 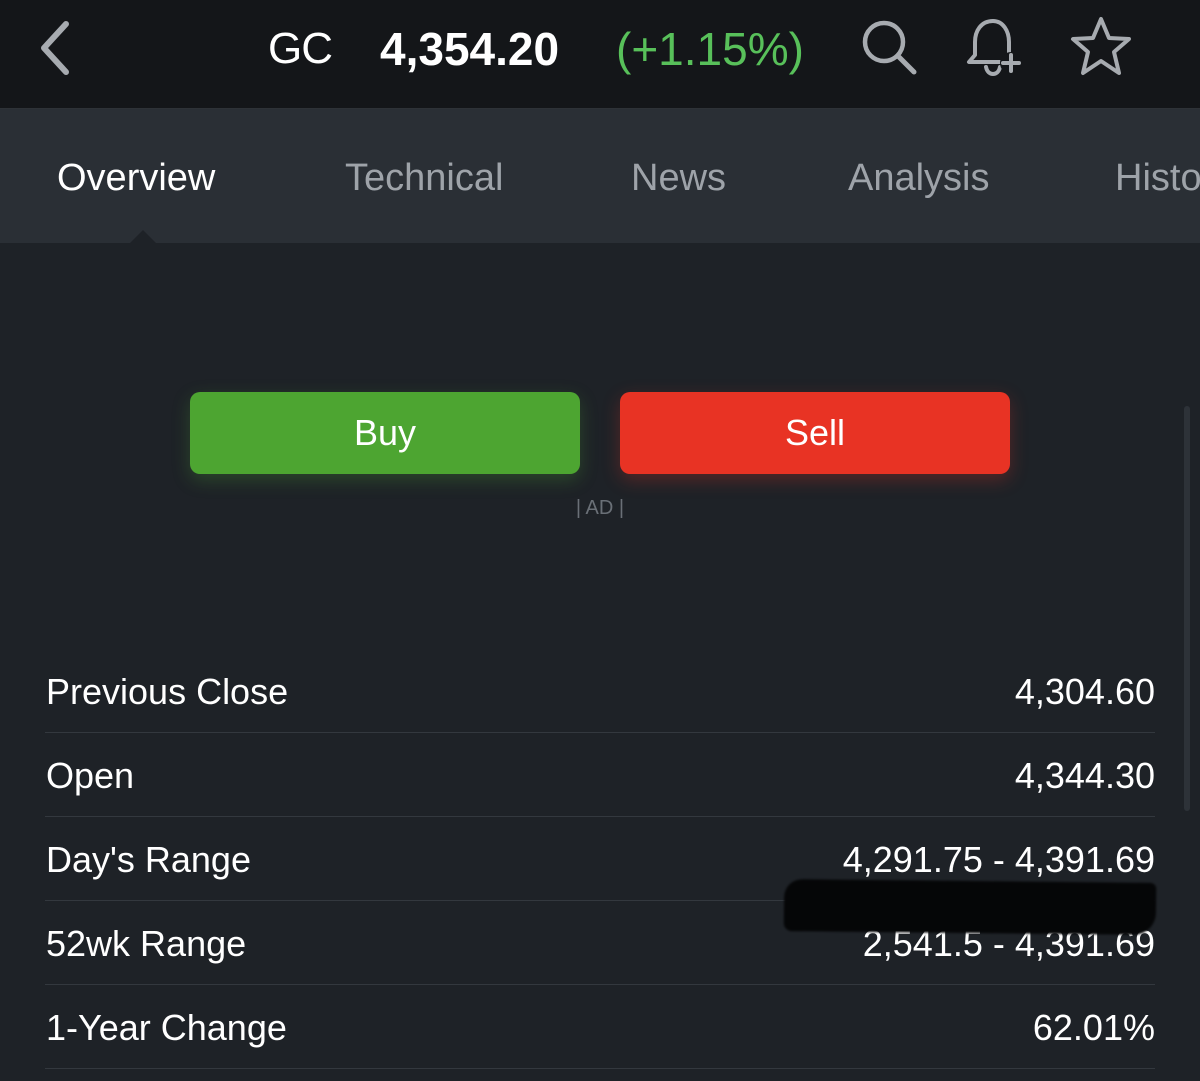 I want to click on stat-row-1-year-change: 1-Year Change 62.01%, so click(x=600, y=1027).